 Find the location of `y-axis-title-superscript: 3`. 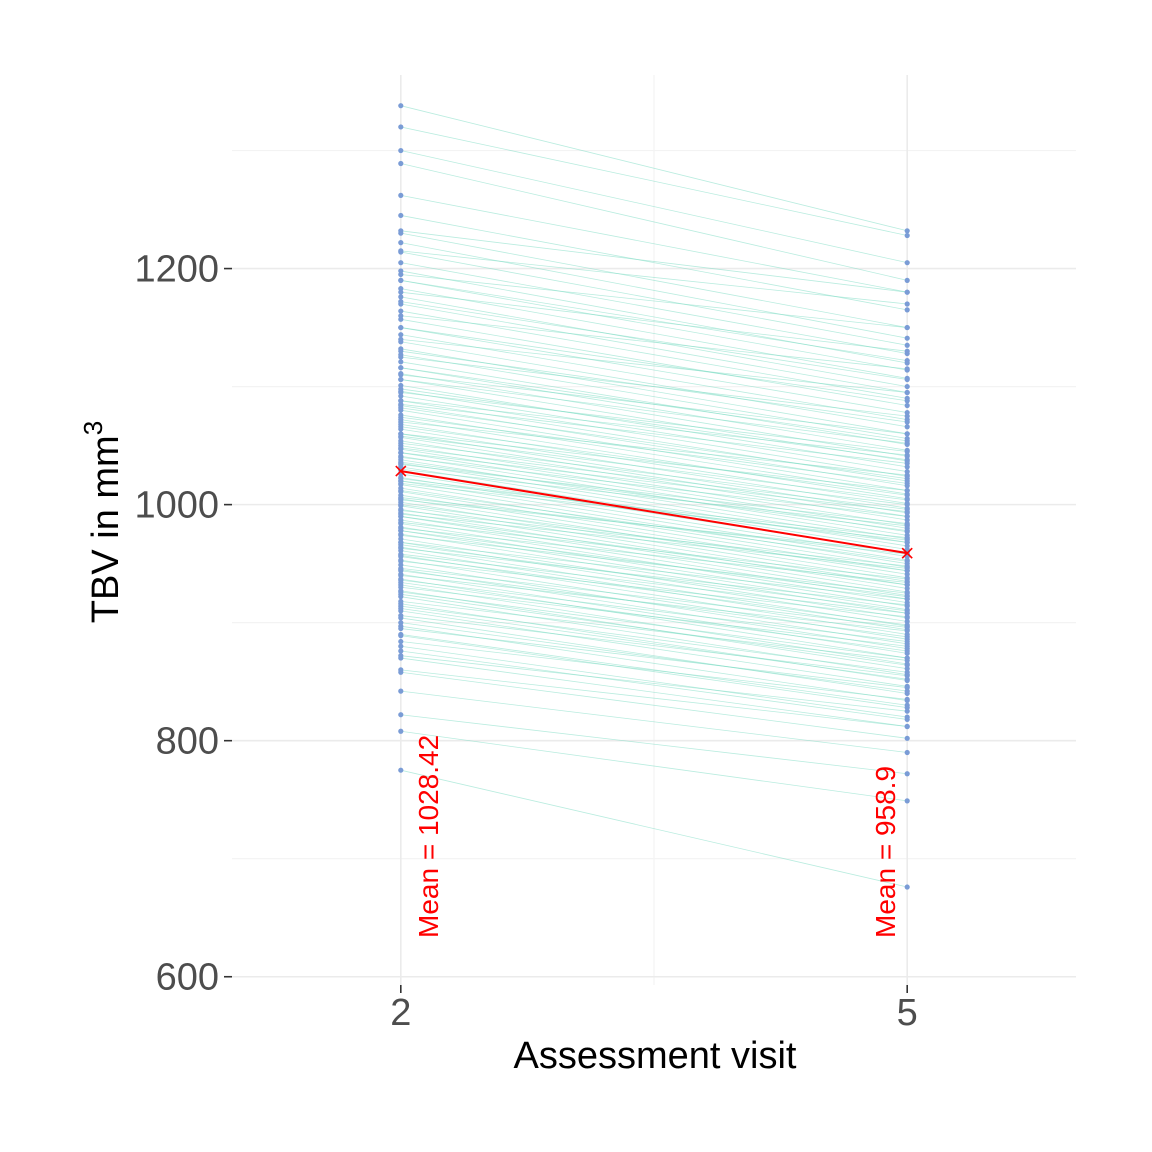

y-axis-title-superscript: 3 is located at coordinates (93, 428).